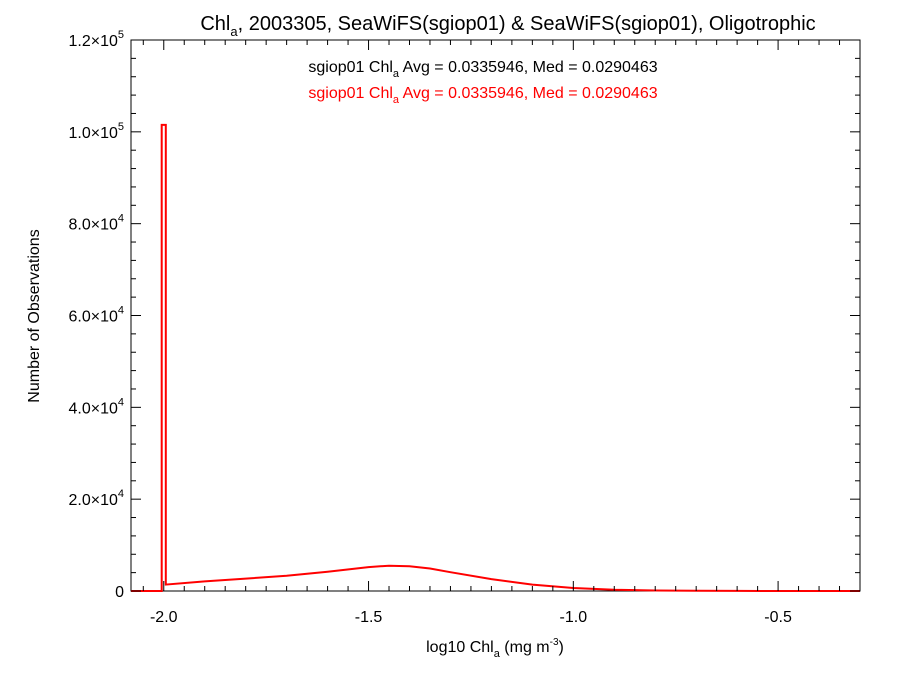 This screenshot has width=900, height=675. Describe the element at coordinates (96, 39) in the screenshot. I see `y-tick-label: 1.2×10⁵` at that location.